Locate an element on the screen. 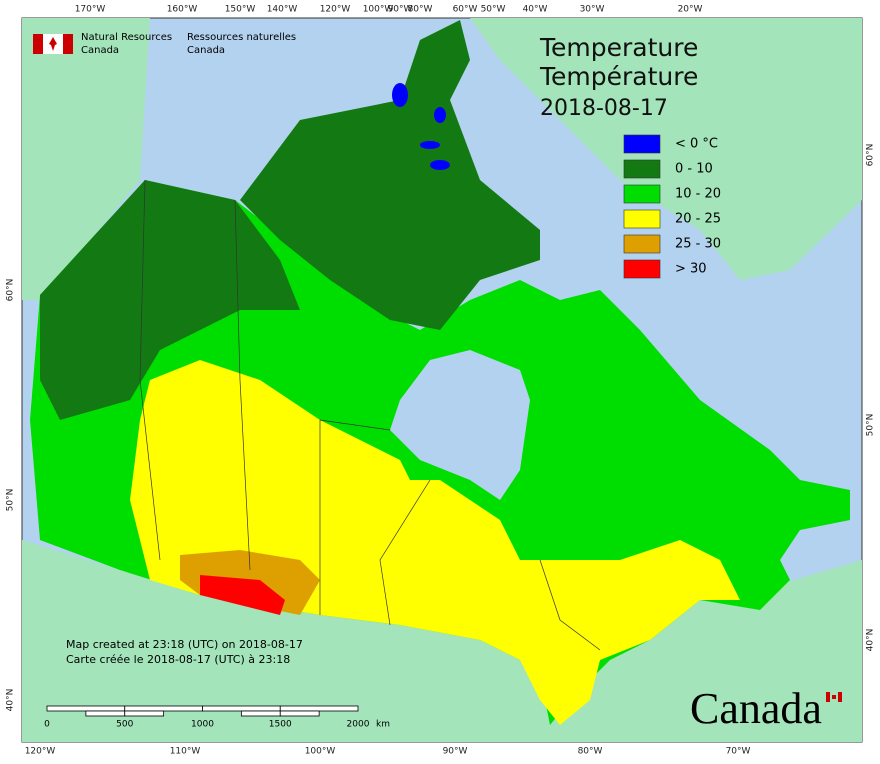  title-line: Température is located at coordinates (618, 76).